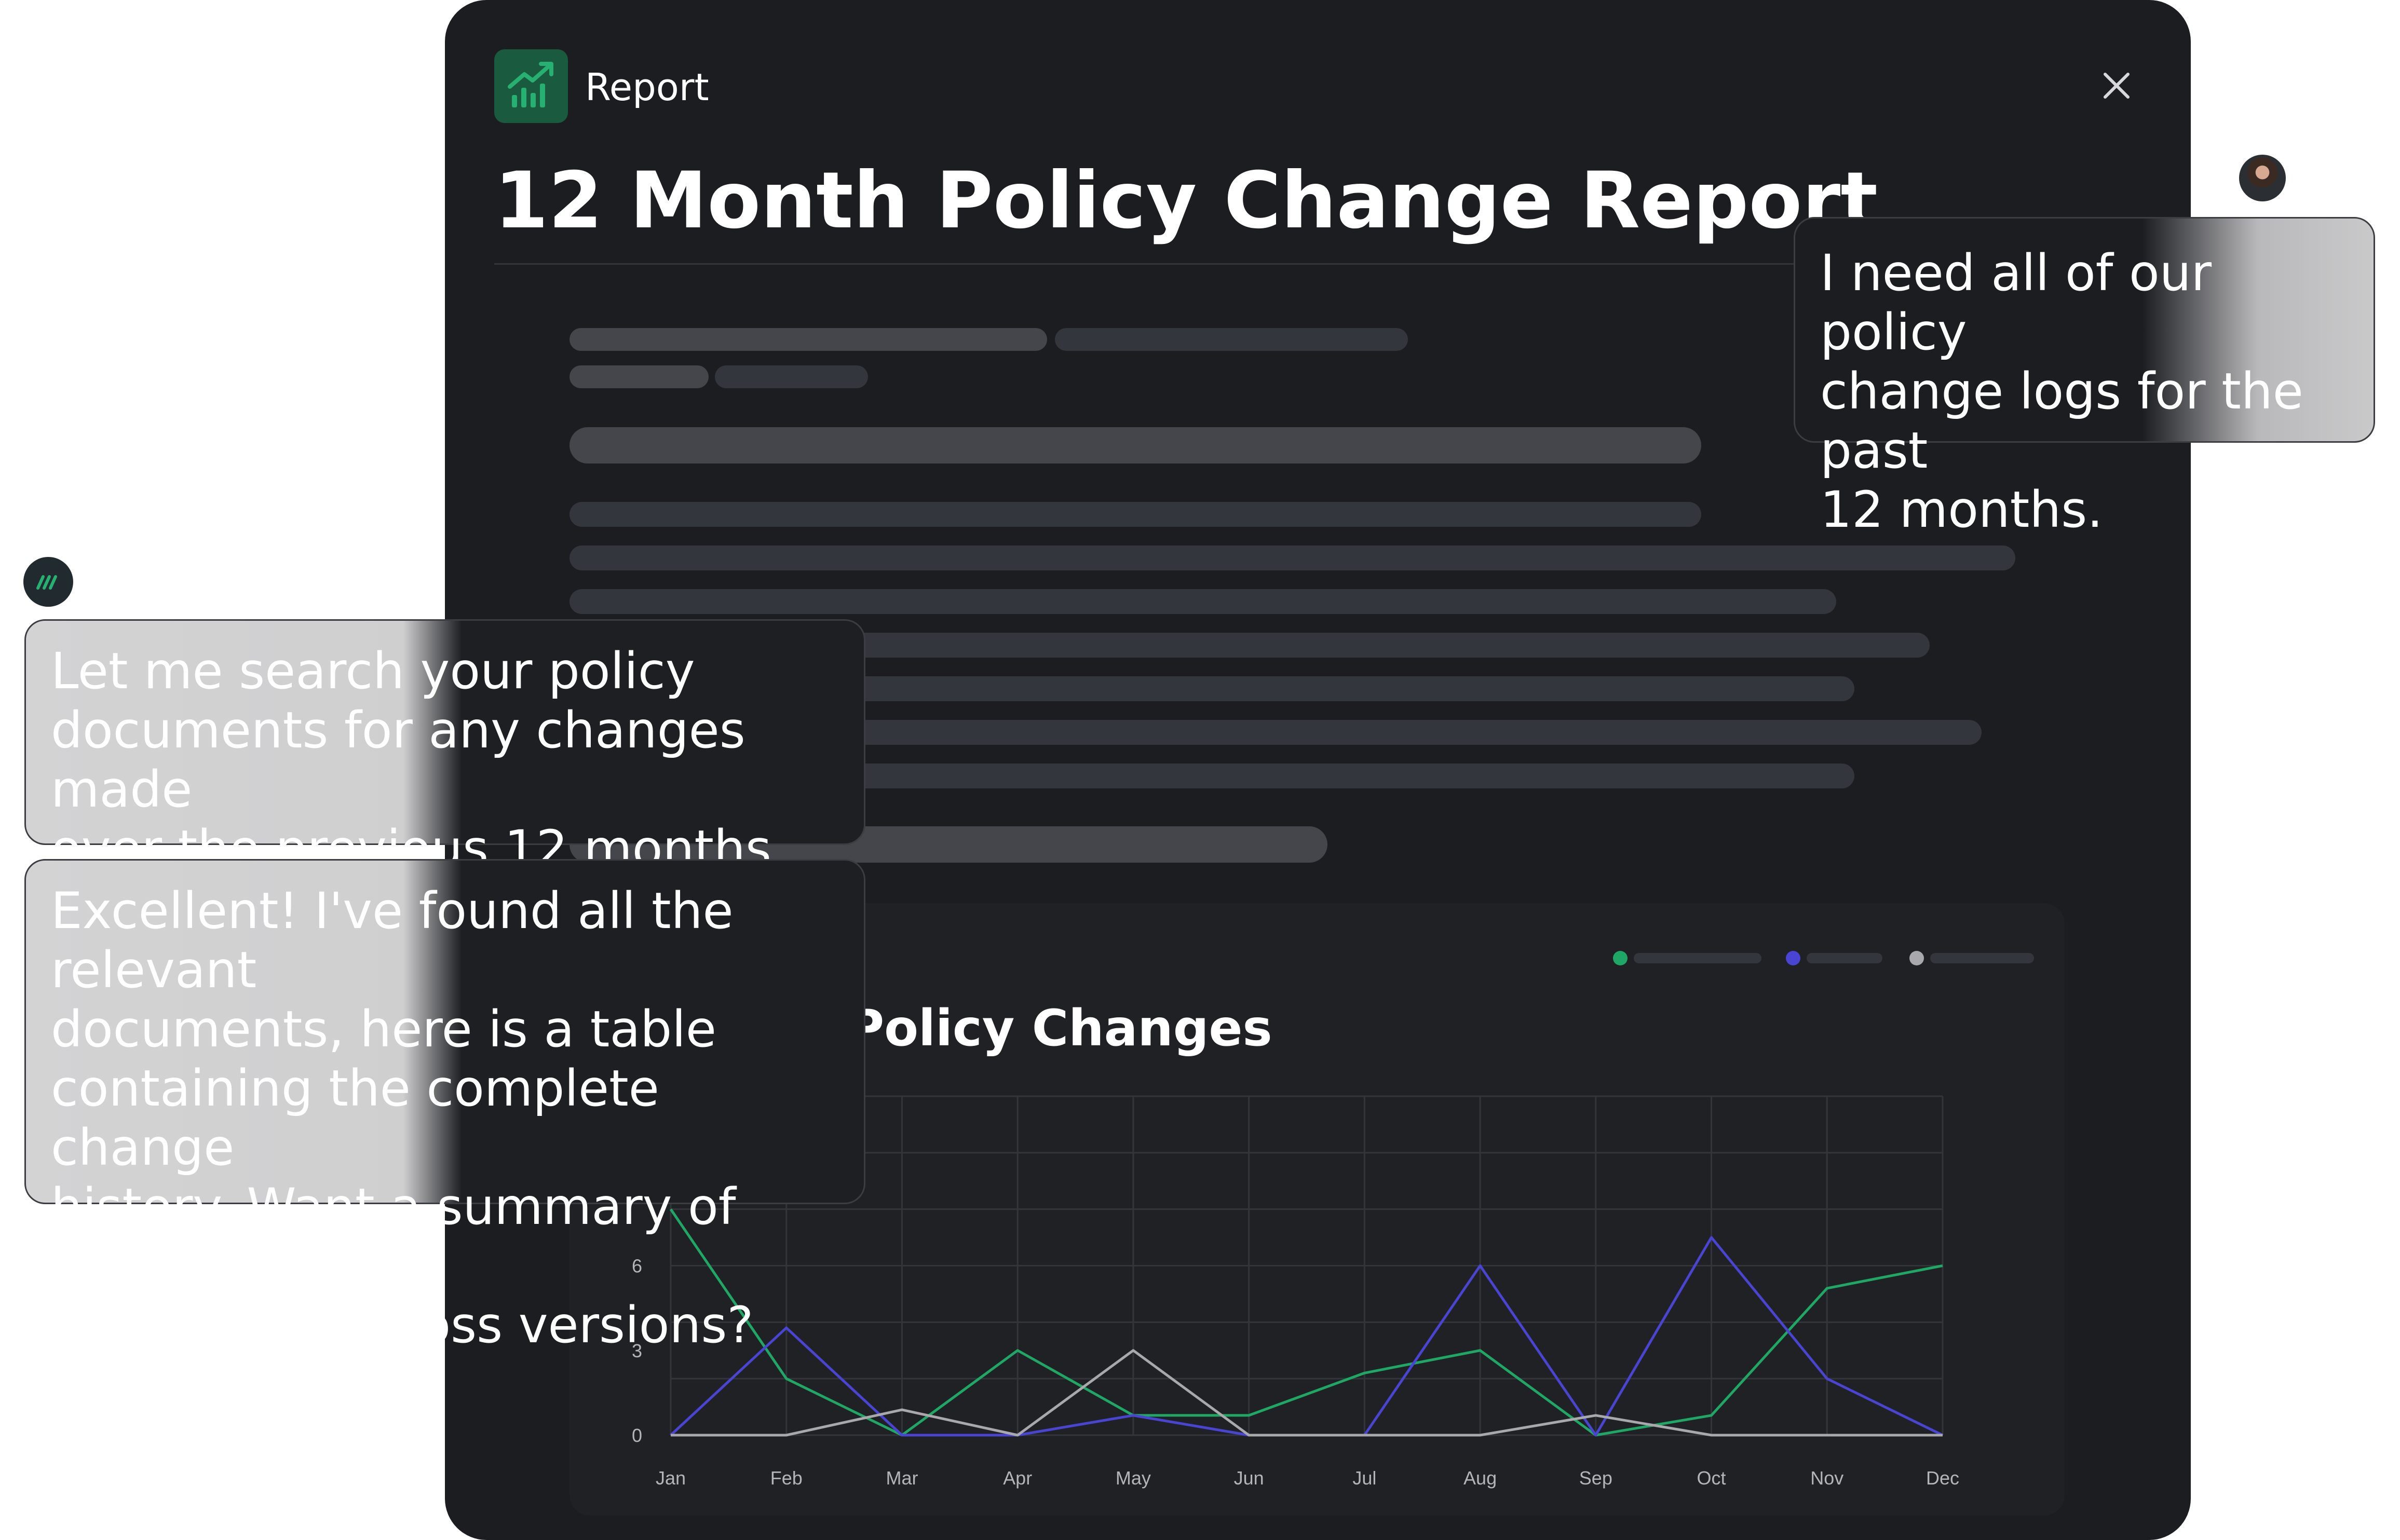  Describe the element at coordinates (1595, 1478) in the screenshot. I see `x-tick-label: Sep` at that location.